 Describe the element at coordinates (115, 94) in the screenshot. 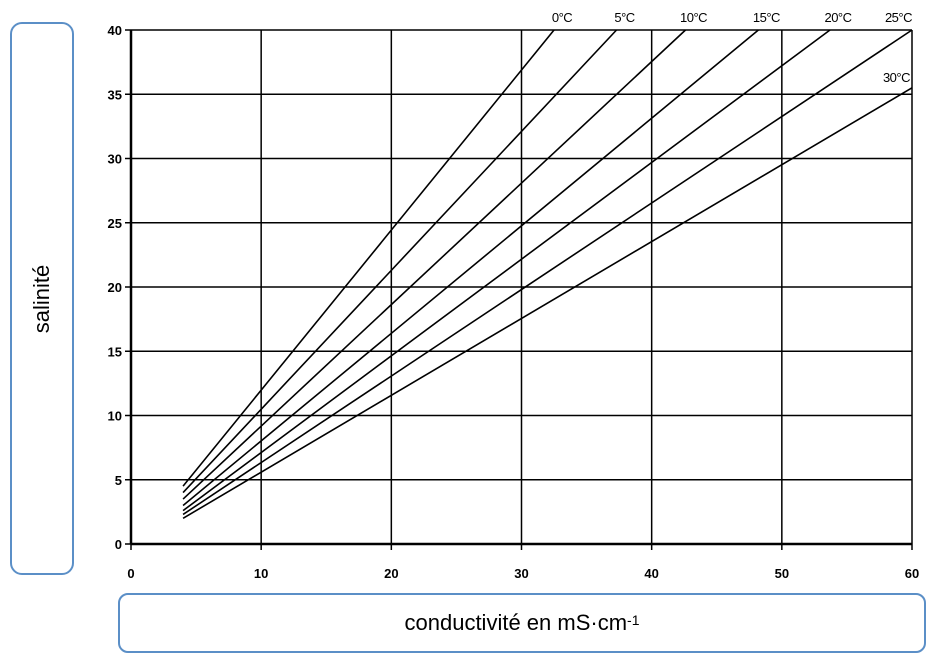

I see `y-tick-label: 35` at that location.